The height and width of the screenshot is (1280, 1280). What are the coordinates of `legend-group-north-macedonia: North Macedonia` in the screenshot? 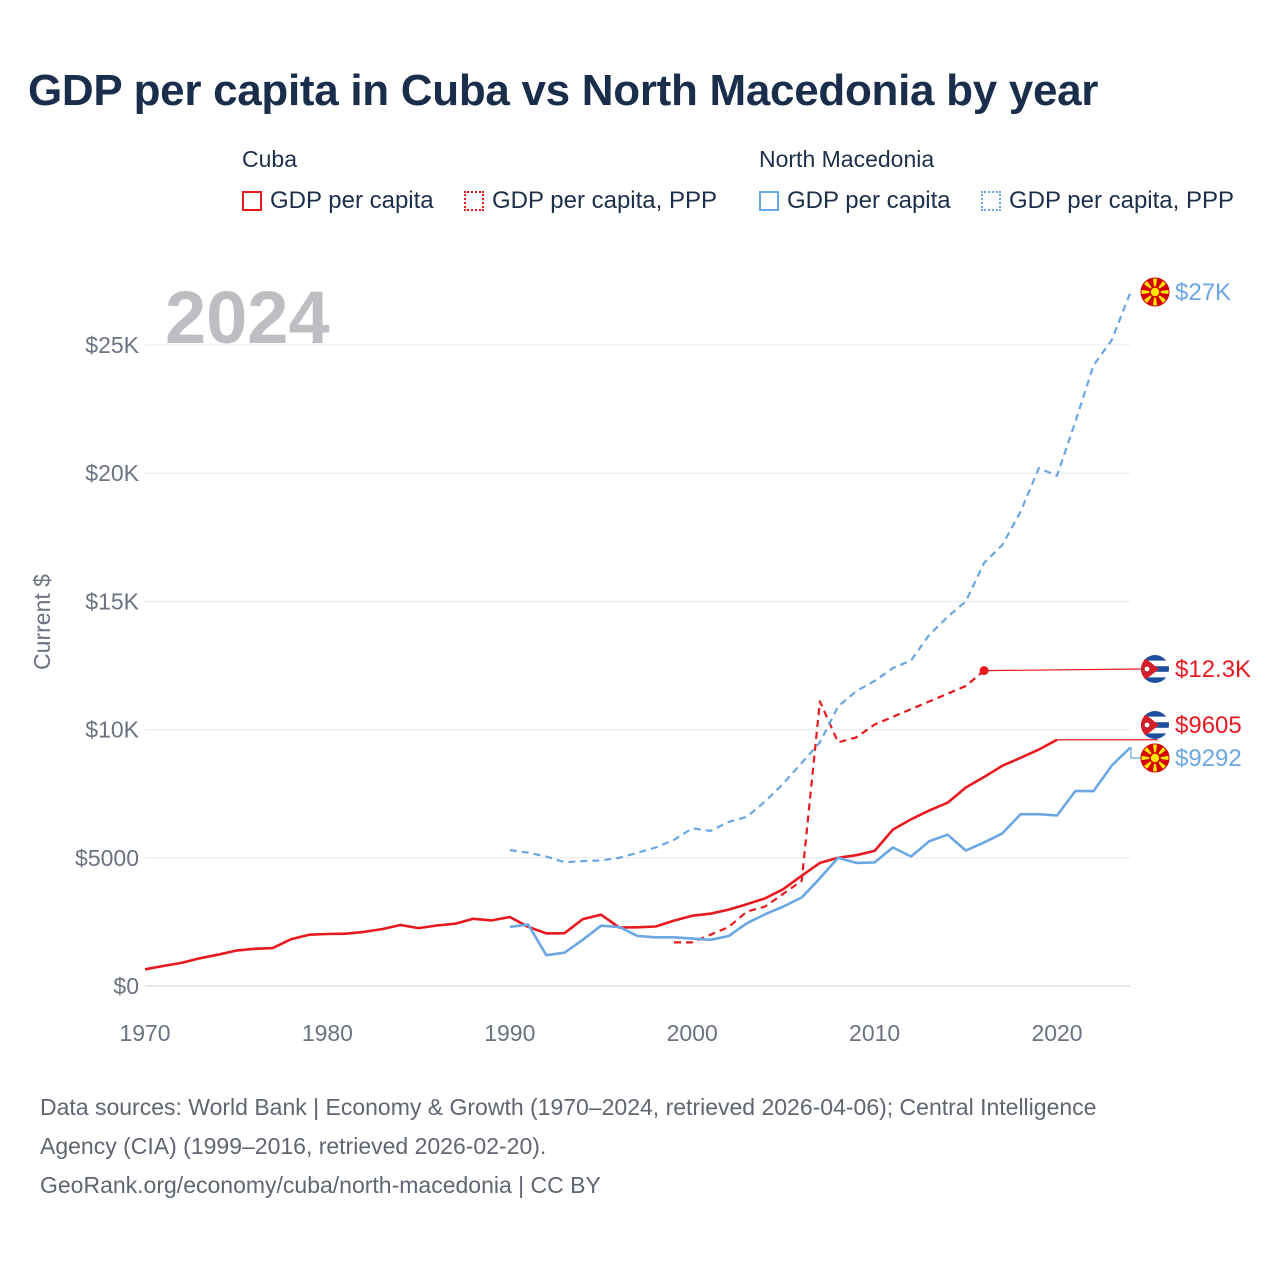 It's located at (847, 159).